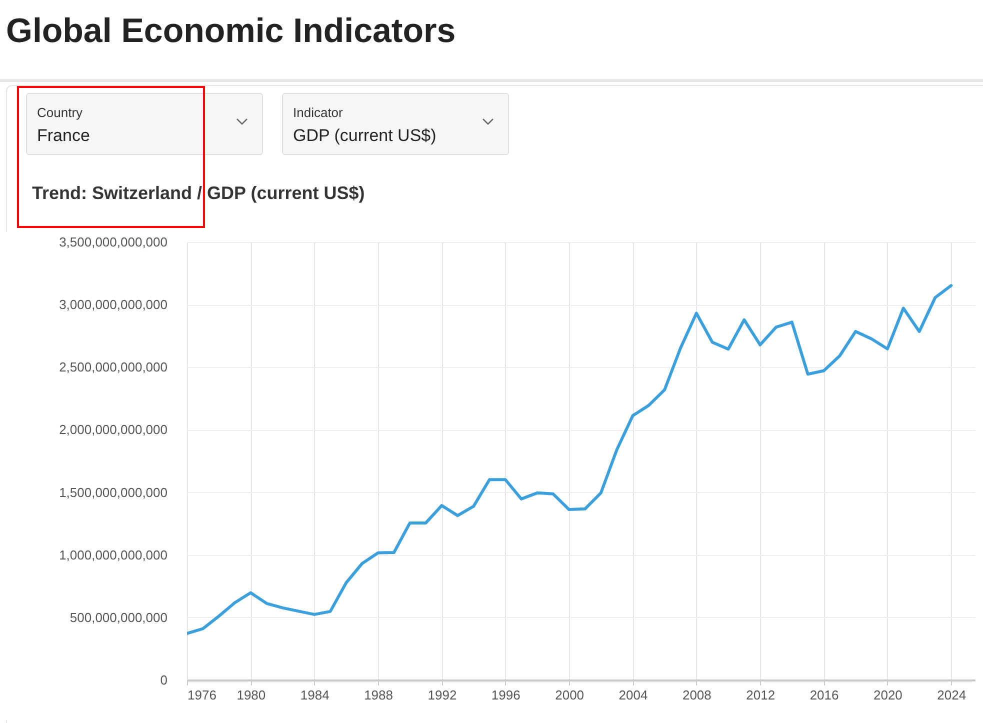 This screenshot has width=983, height=723. Describe the element at coordinates (202, 695) in the screenshot. I see `x-tick-label: 1976` at that location.